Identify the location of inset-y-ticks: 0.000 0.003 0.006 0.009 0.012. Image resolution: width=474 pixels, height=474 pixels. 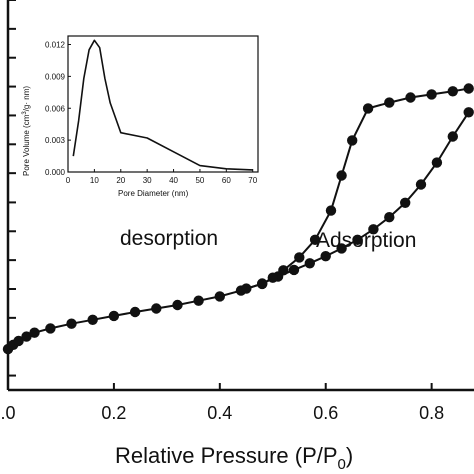
(58, 109).